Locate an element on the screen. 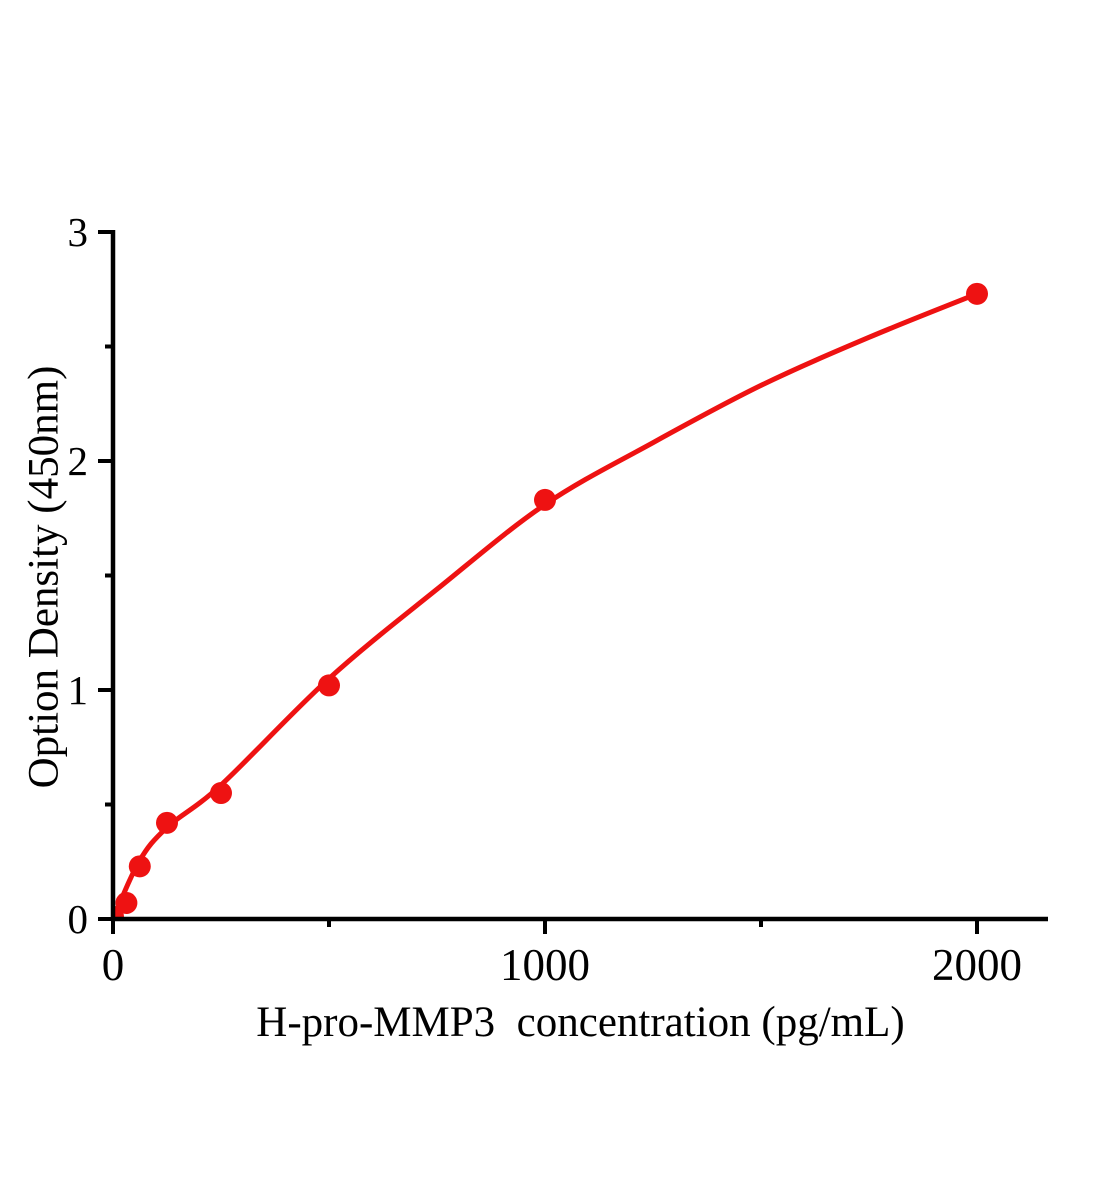  x-axis-title: H-pro-MMP3 concentration (pg/mL) is located at coordinates (580, 1022).